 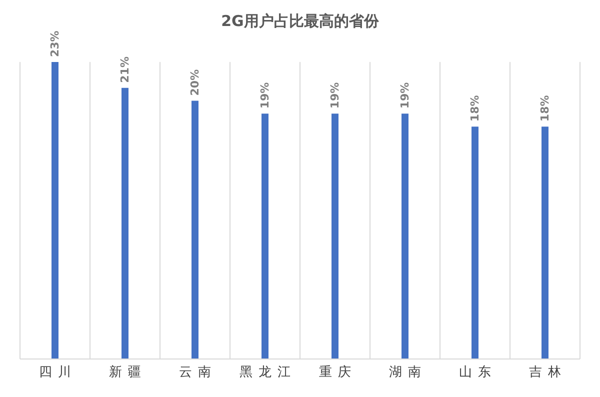 What do you see at coordinates (58, 372) in the screenshot?
I see `x-tick-label: 四川` at bounding box center [58, 372].